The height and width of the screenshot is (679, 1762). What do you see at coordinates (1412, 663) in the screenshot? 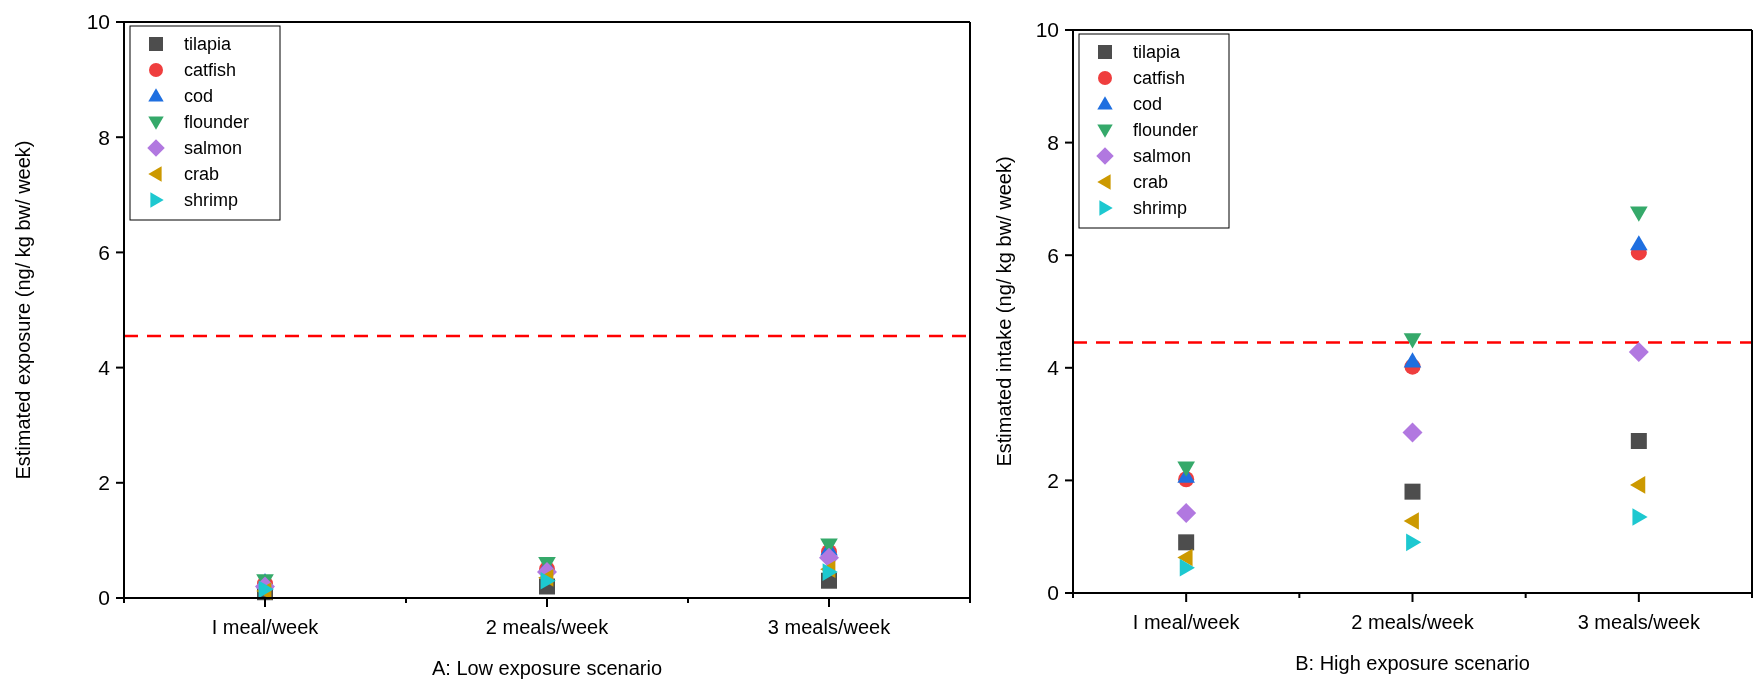
I see `x-axis-title: B: High exposure scenario` at bounding box center [1412, 663].